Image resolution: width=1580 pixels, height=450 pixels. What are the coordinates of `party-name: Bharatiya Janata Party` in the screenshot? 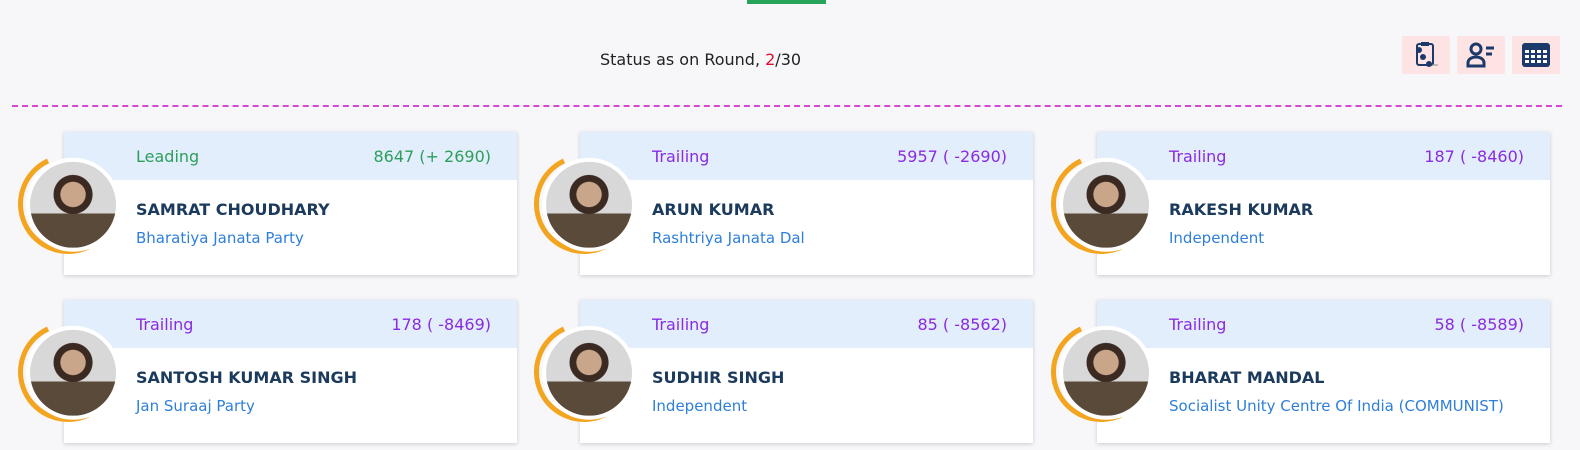 It's located at (220, 238).